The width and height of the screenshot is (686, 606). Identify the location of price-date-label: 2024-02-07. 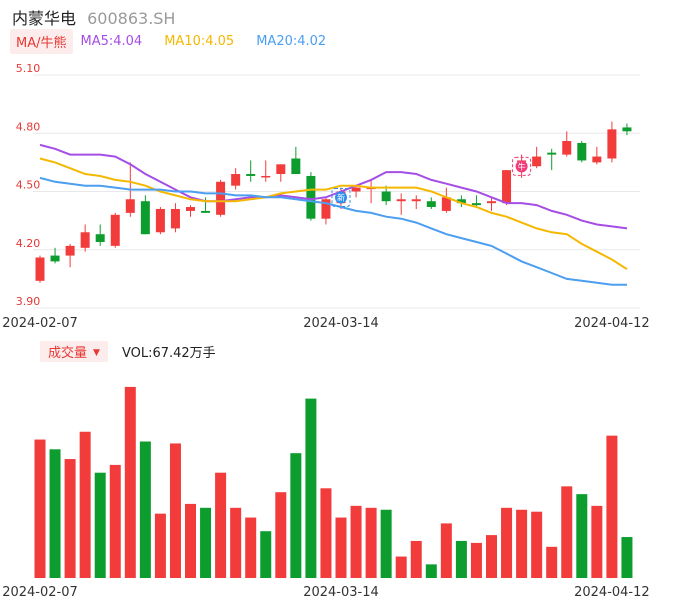
(40, 323).